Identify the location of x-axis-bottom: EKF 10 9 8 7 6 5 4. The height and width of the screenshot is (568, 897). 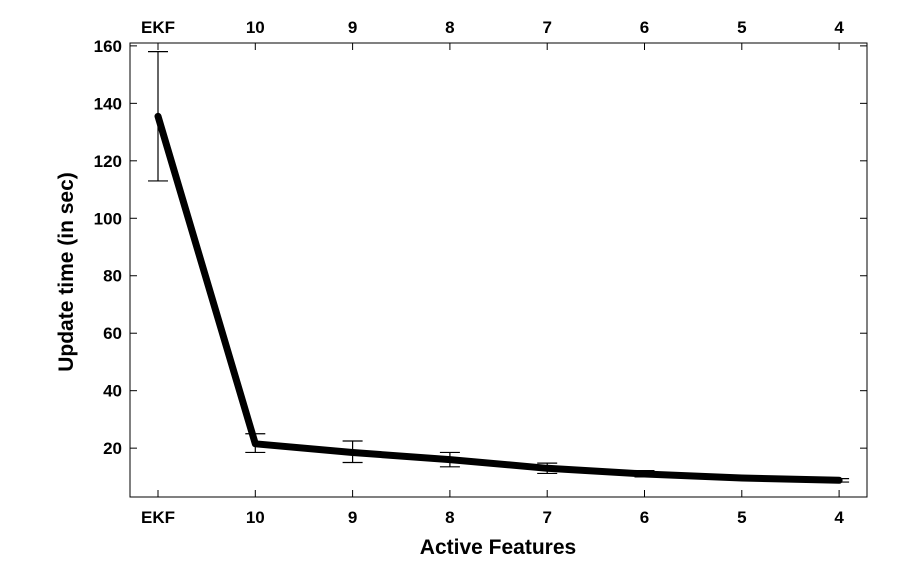
(492, 508).